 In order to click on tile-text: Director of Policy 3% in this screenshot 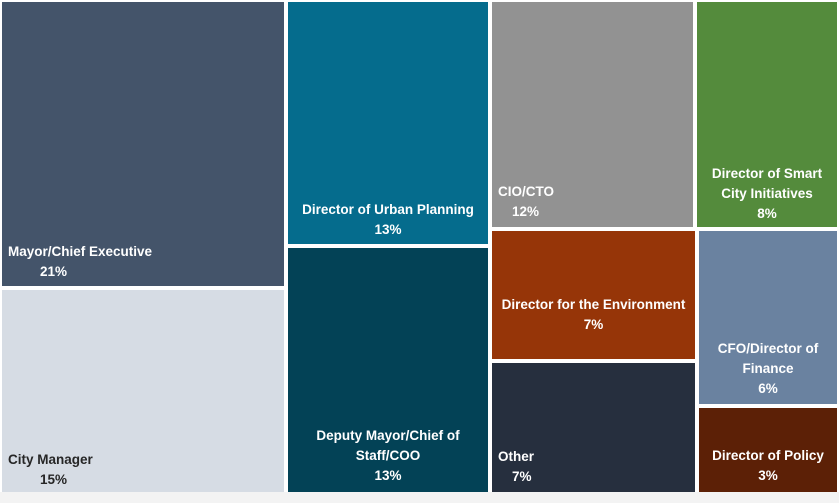, I will do `click(768, 466)`.